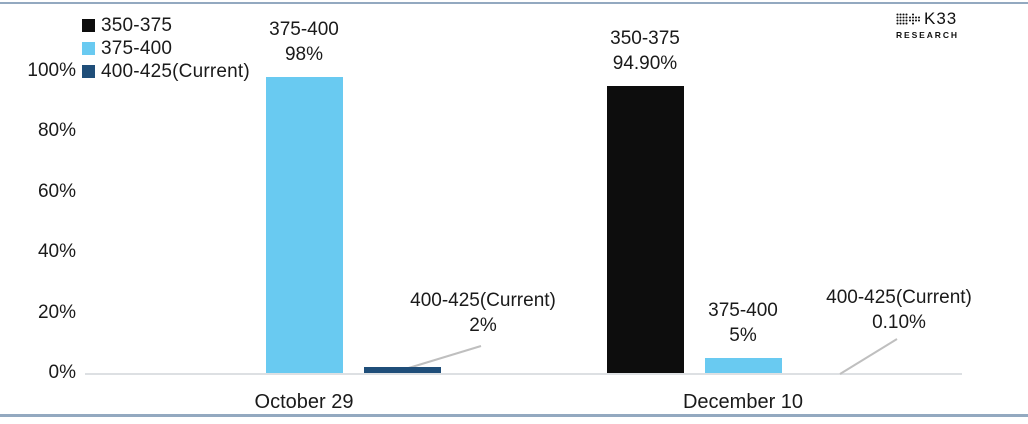 Image resolution: width=1028 pixels, height=424 pixels. Describe the element at coordinates (402, 369) in the screenshot. I see `bar-400-425(Current)-october-29` at that location.